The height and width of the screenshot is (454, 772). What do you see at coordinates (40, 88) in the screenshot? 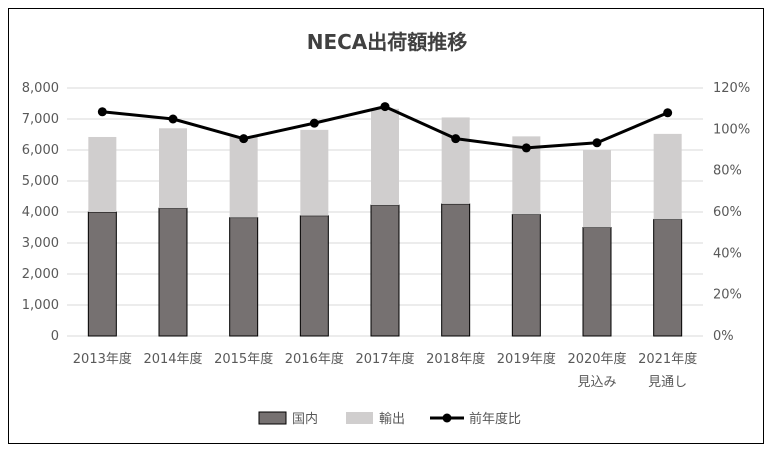
I see `left-tick-label: 8,000` at bounding box center [40, 88].